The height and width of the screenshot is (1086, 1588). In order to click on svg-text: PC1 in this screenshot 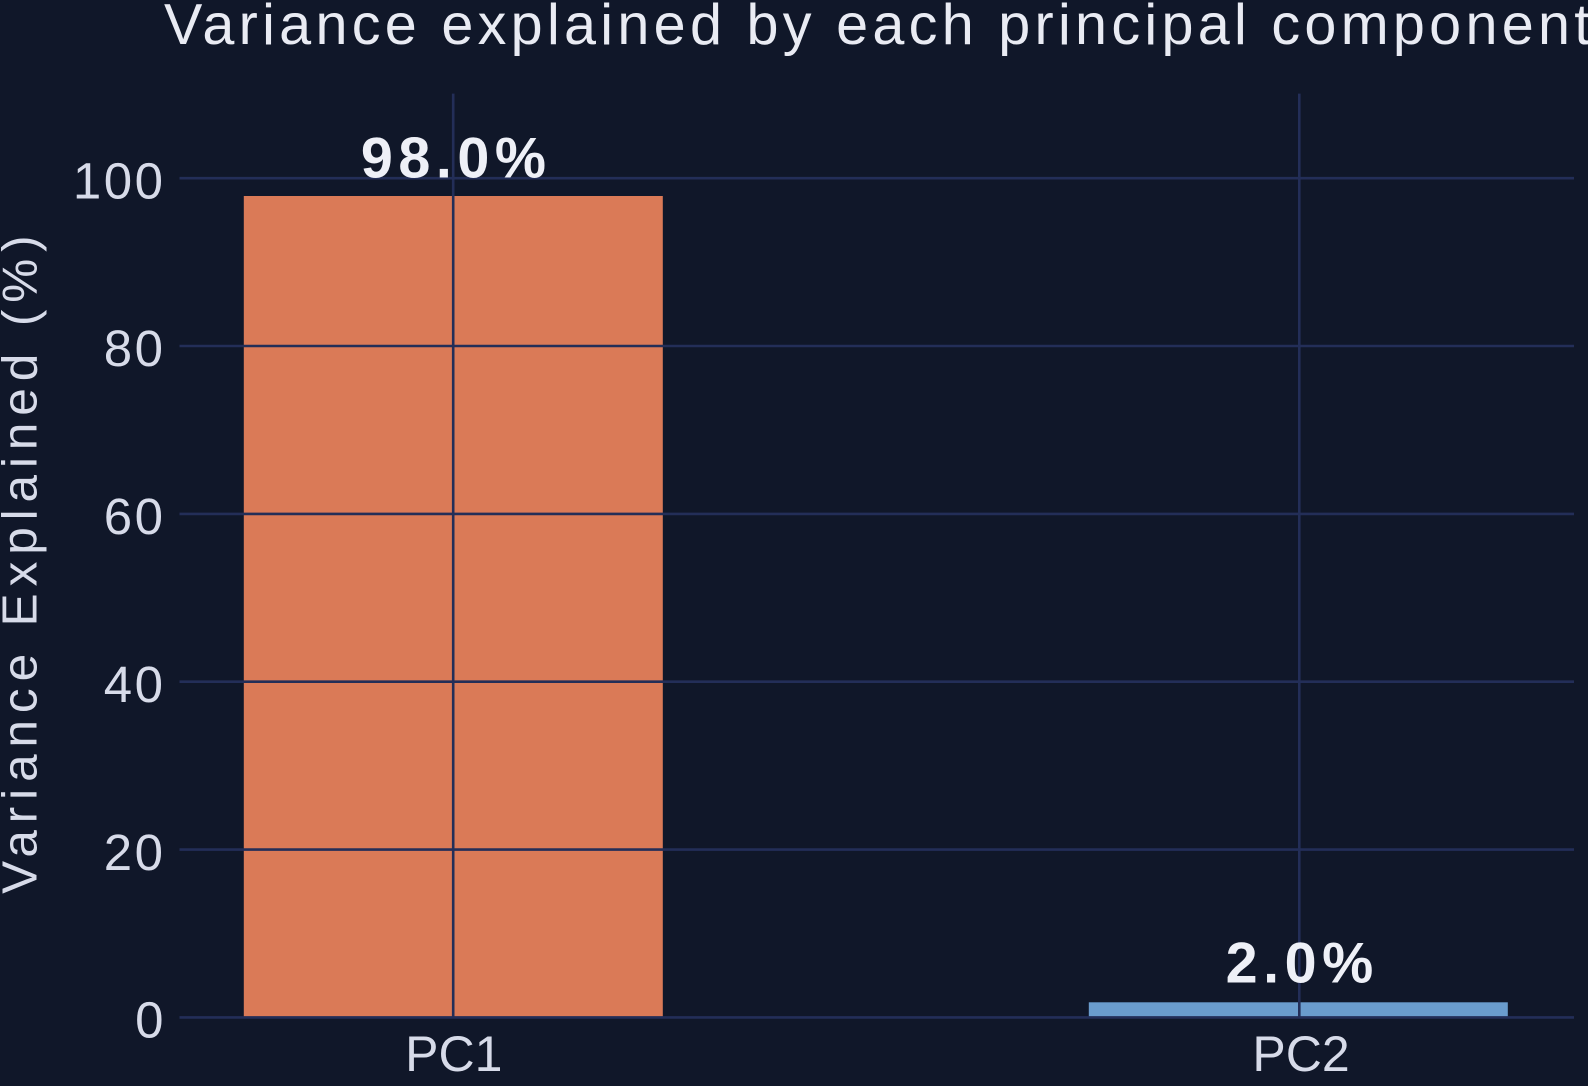, I will do `click(453, 1053)`.